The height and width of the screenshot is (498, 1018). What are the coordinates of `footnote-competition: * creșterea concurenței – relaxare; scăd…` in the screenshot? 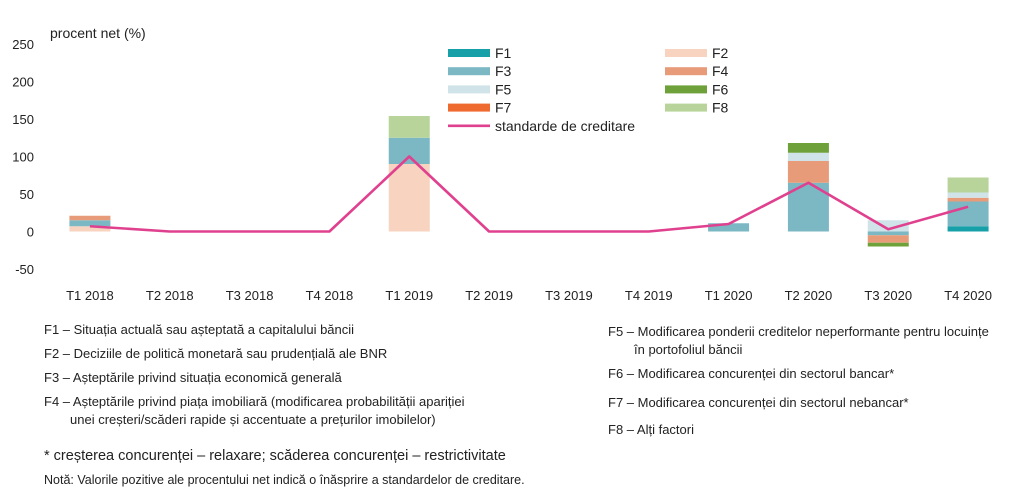 It's located at (275, 456).